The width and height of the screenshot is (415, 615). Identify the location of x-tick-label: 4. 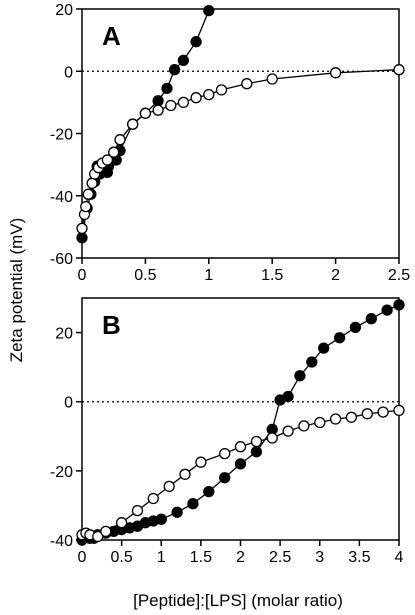
(399, 557).